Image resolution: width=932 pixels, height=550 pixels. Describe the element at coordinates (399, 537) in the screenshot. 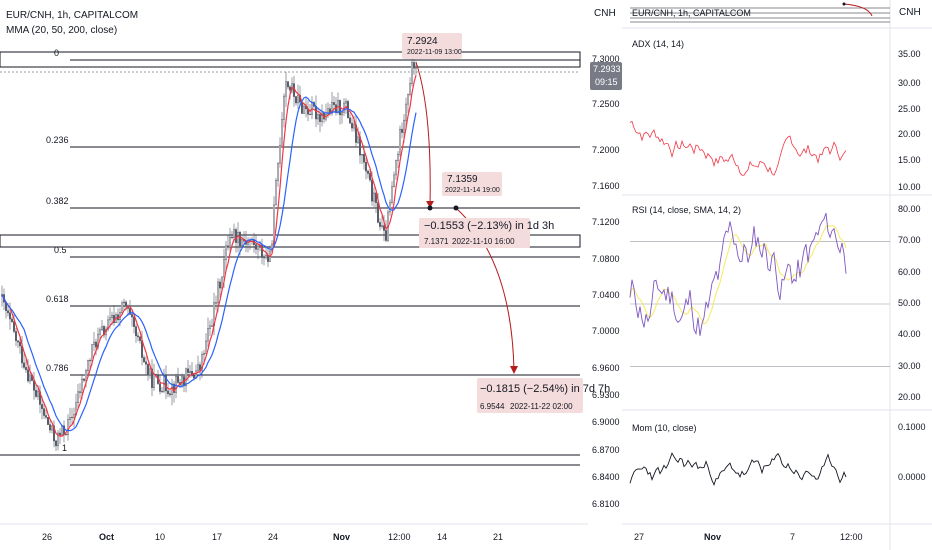

I see `x-tick: 12:00` at that location.